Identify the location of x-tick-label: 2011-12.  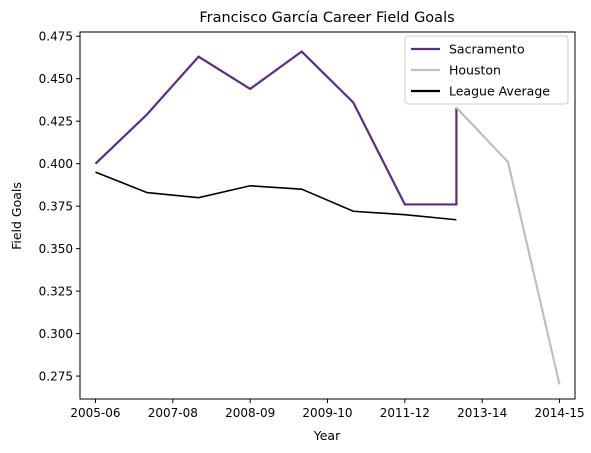
(405, 413).